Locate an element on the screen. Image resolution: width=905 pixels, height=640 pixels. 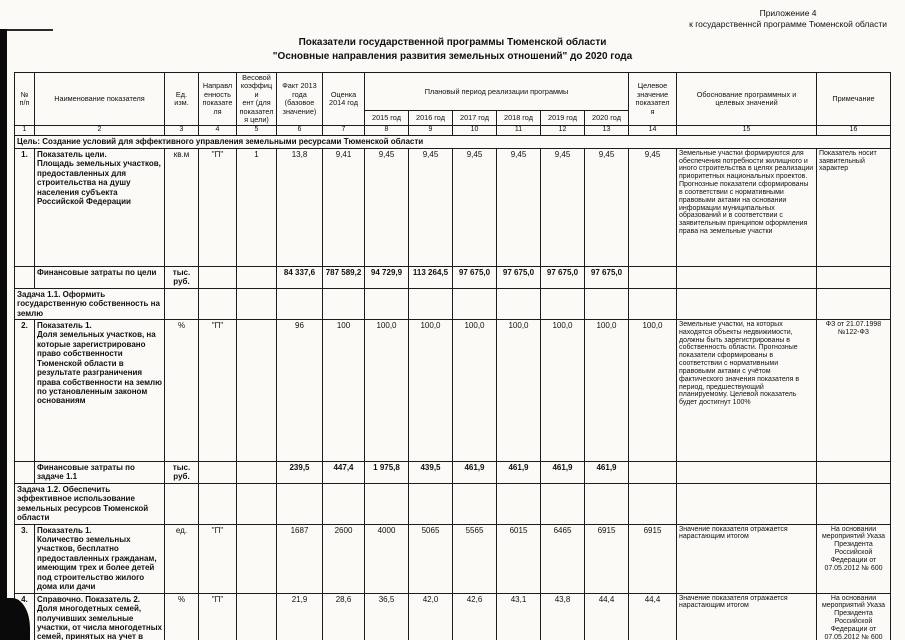
cell: 84 337,6 is located at coordinates (299, 277).